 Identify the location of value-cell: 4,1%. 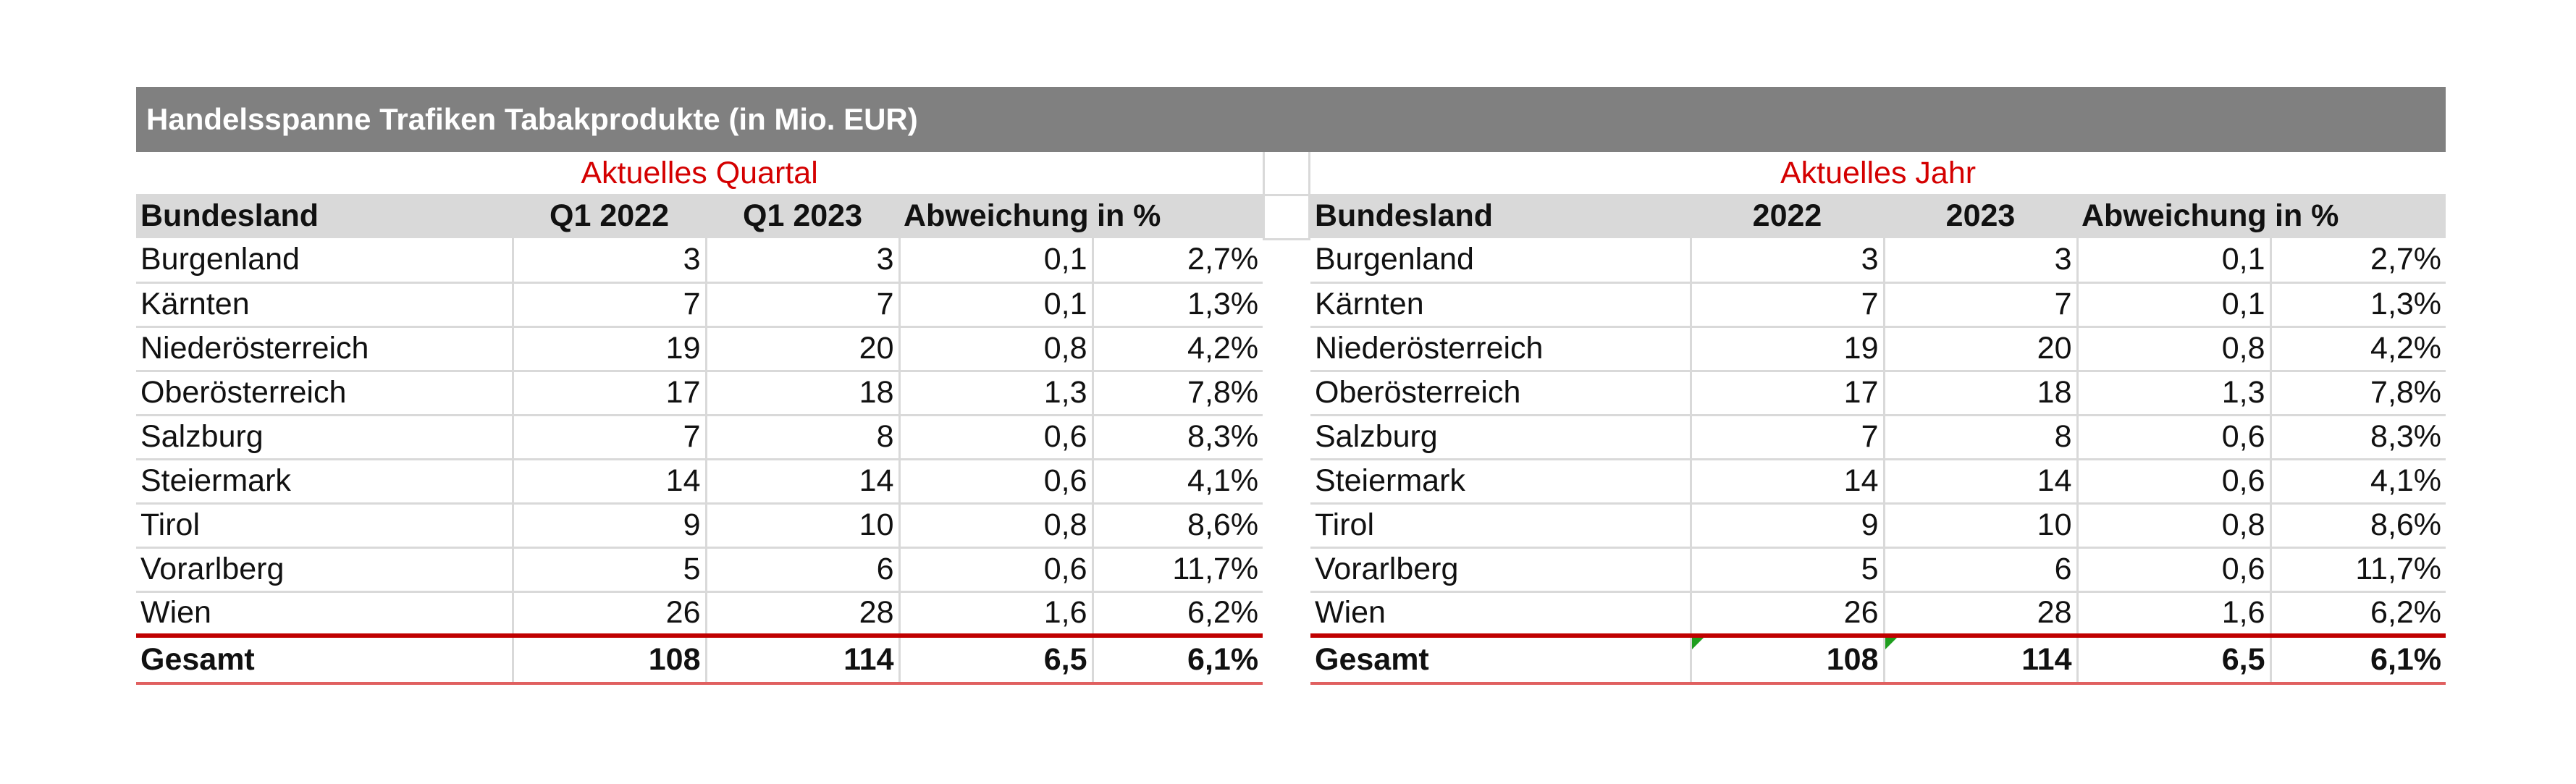
(2358, 482).